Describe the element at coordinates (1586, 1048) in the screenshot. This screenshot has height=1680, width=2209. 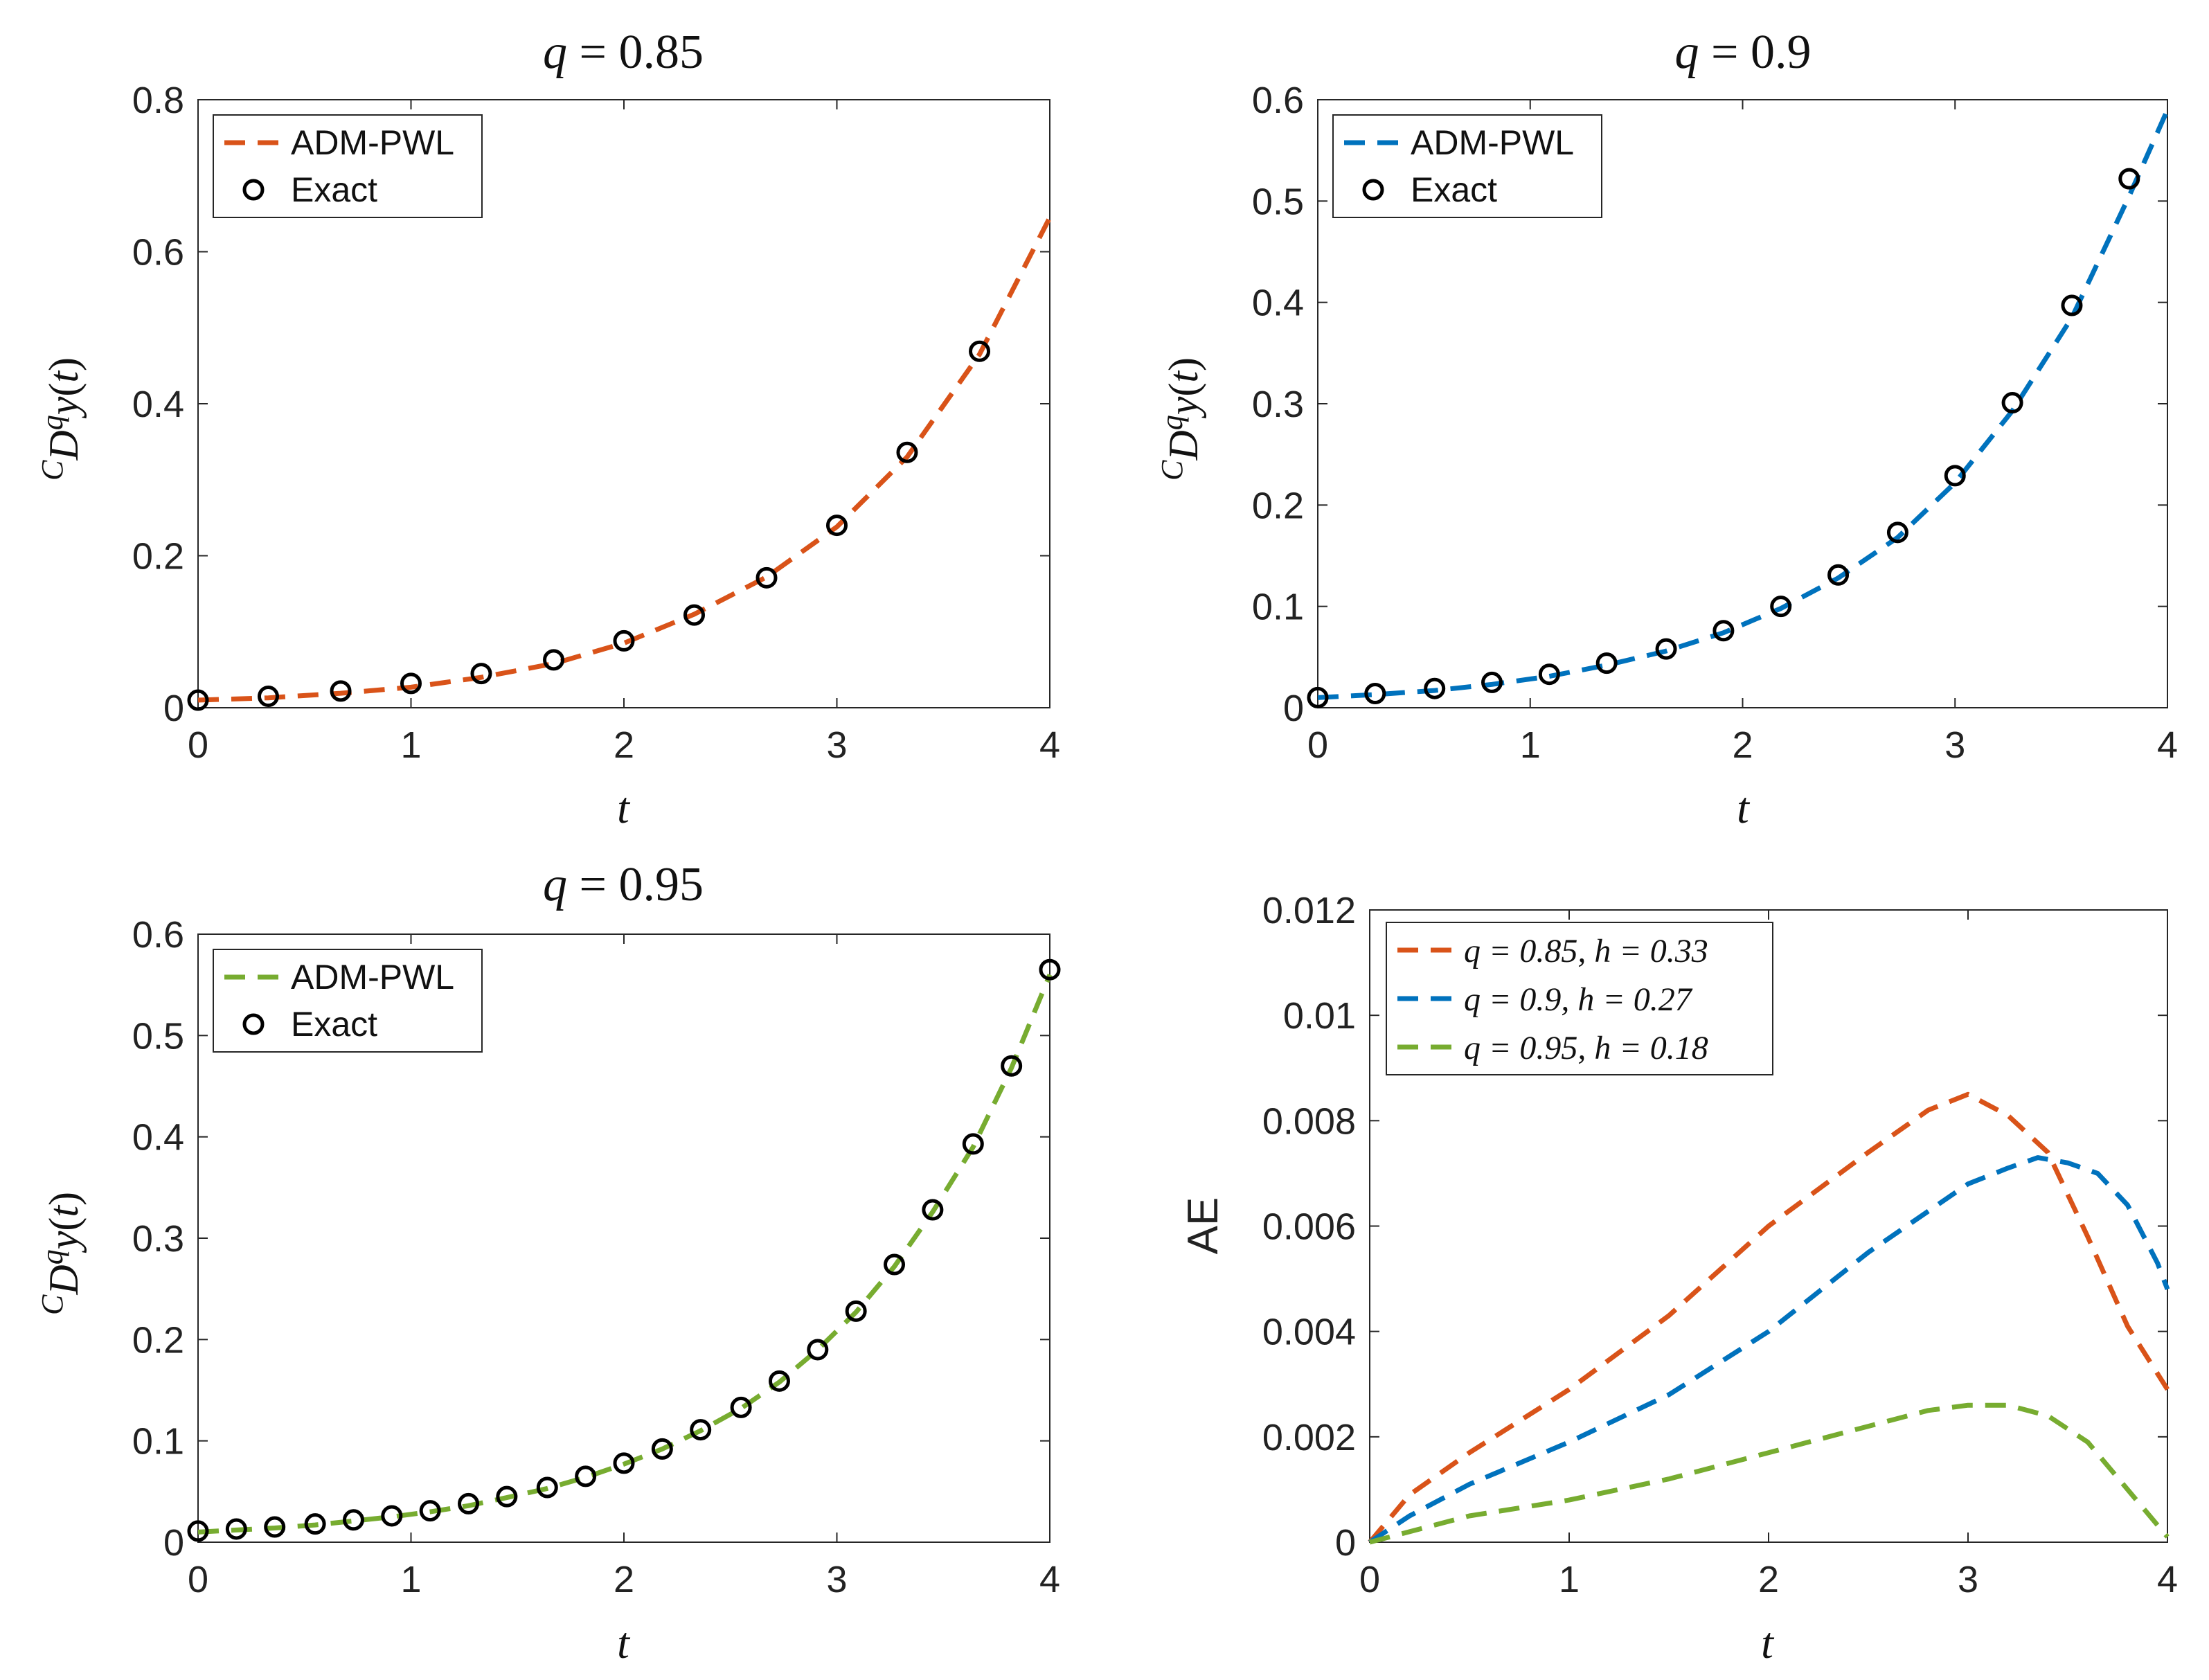
I see `legend-label: q = 0.95, h = 0.18` at that location.